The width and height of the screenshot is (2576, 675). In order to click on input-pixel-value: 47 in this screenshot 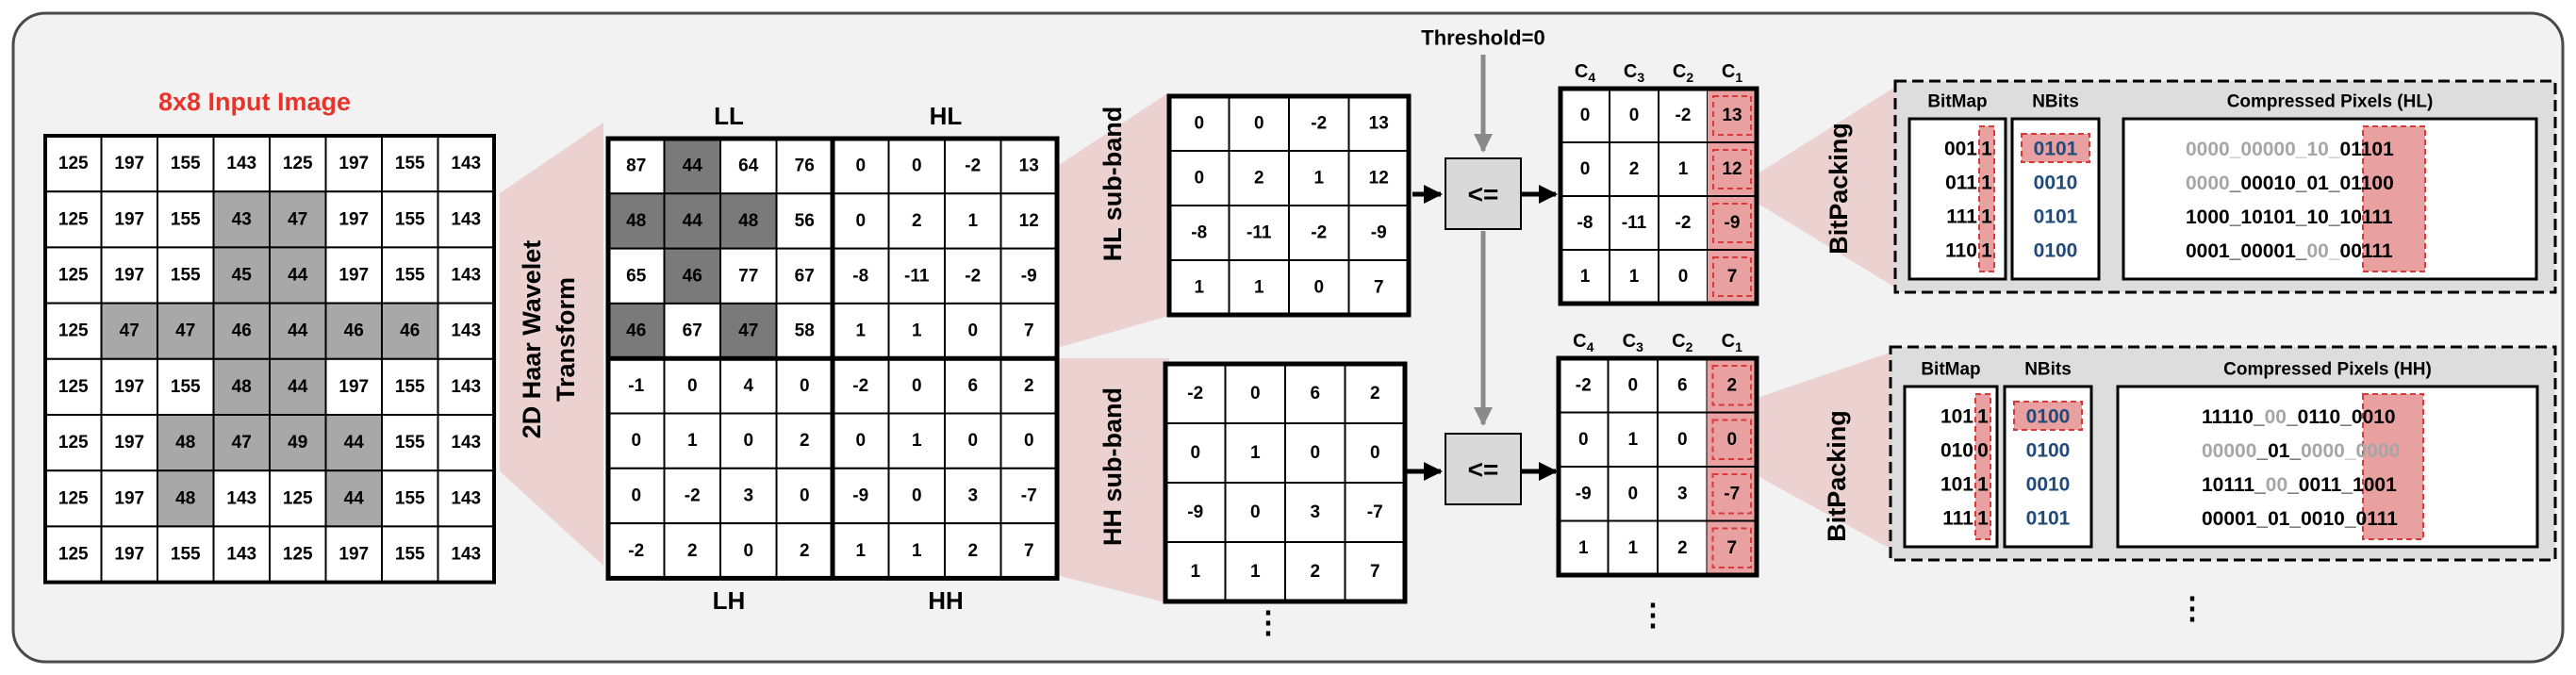, I will do `click(130, 331)`.